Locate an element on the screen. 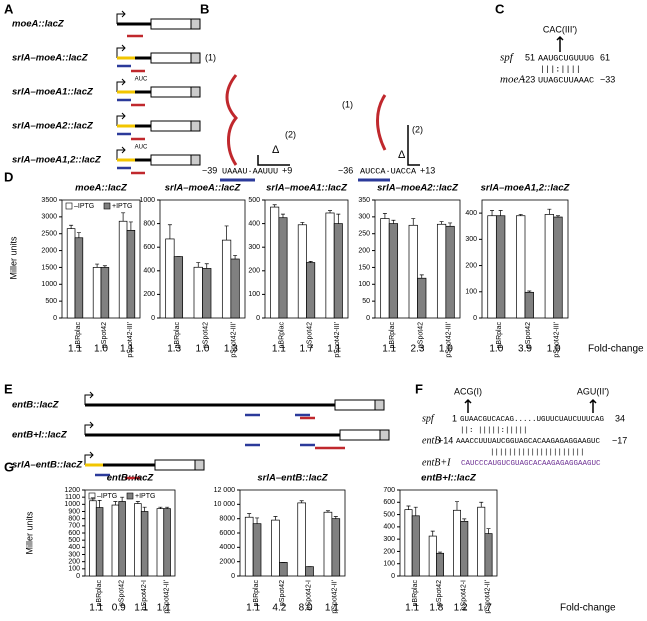  fold-change: 1.3 is located at coordinates (174, 349).